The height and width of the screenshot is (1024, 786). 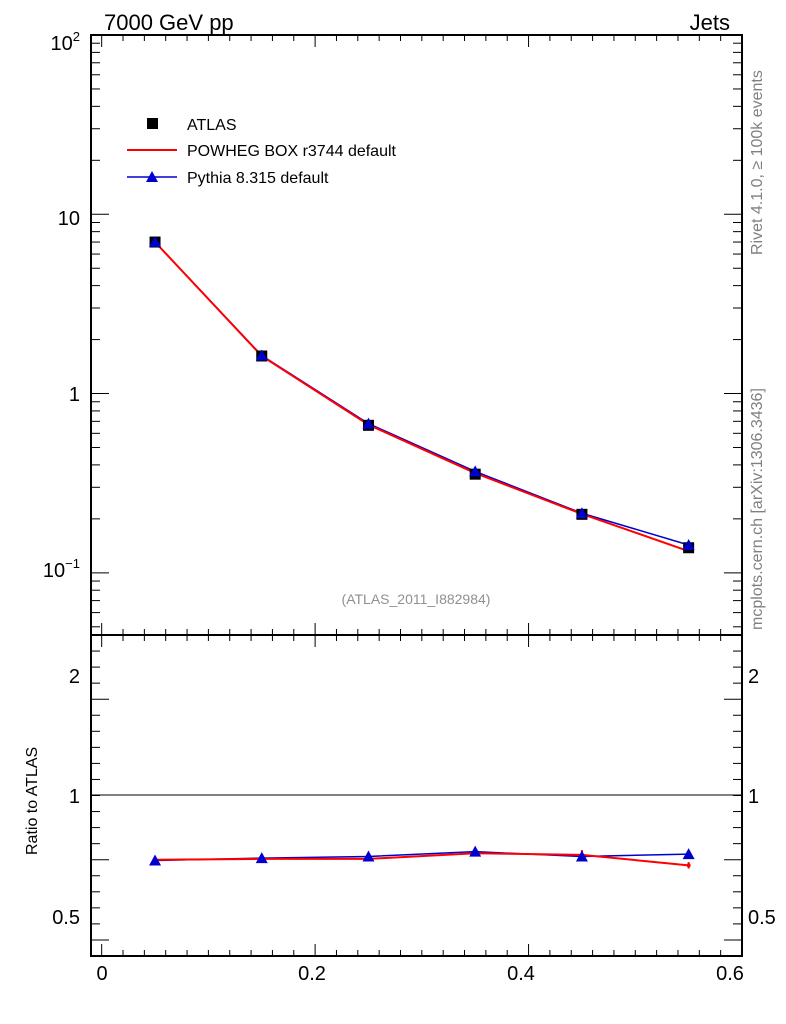 I want to click on title-left: 7000 GeV pp, so click(x=169, y=22).